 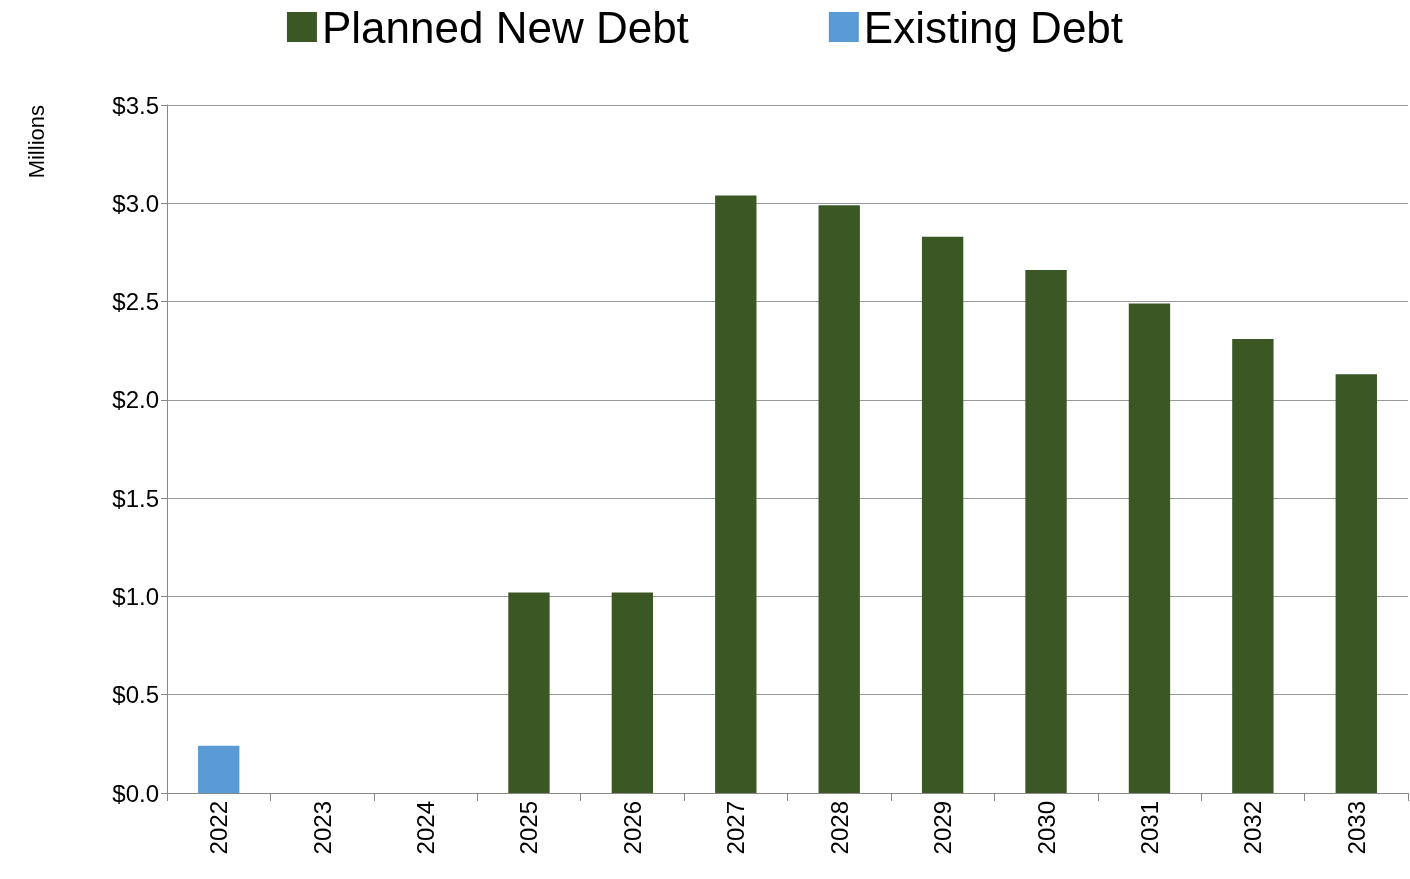 What do you see at coordinates (135, 596) in the screenshot?
I see `y-tick-label: $1.0` at bounding box center [135, 596].